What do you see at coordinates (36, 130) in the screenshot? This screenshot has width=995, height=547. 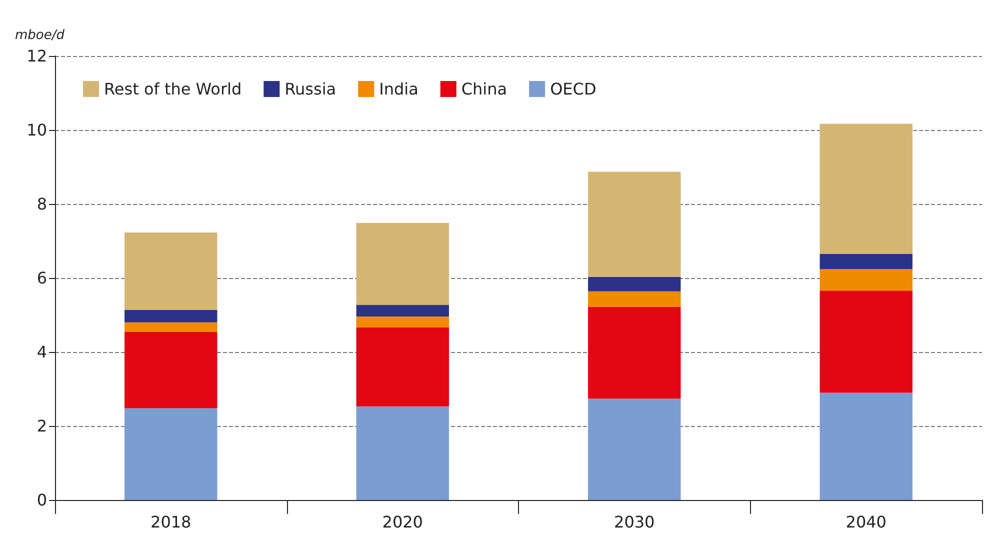 I see `y-tick-label: 10` at bounding box center [36, 130].